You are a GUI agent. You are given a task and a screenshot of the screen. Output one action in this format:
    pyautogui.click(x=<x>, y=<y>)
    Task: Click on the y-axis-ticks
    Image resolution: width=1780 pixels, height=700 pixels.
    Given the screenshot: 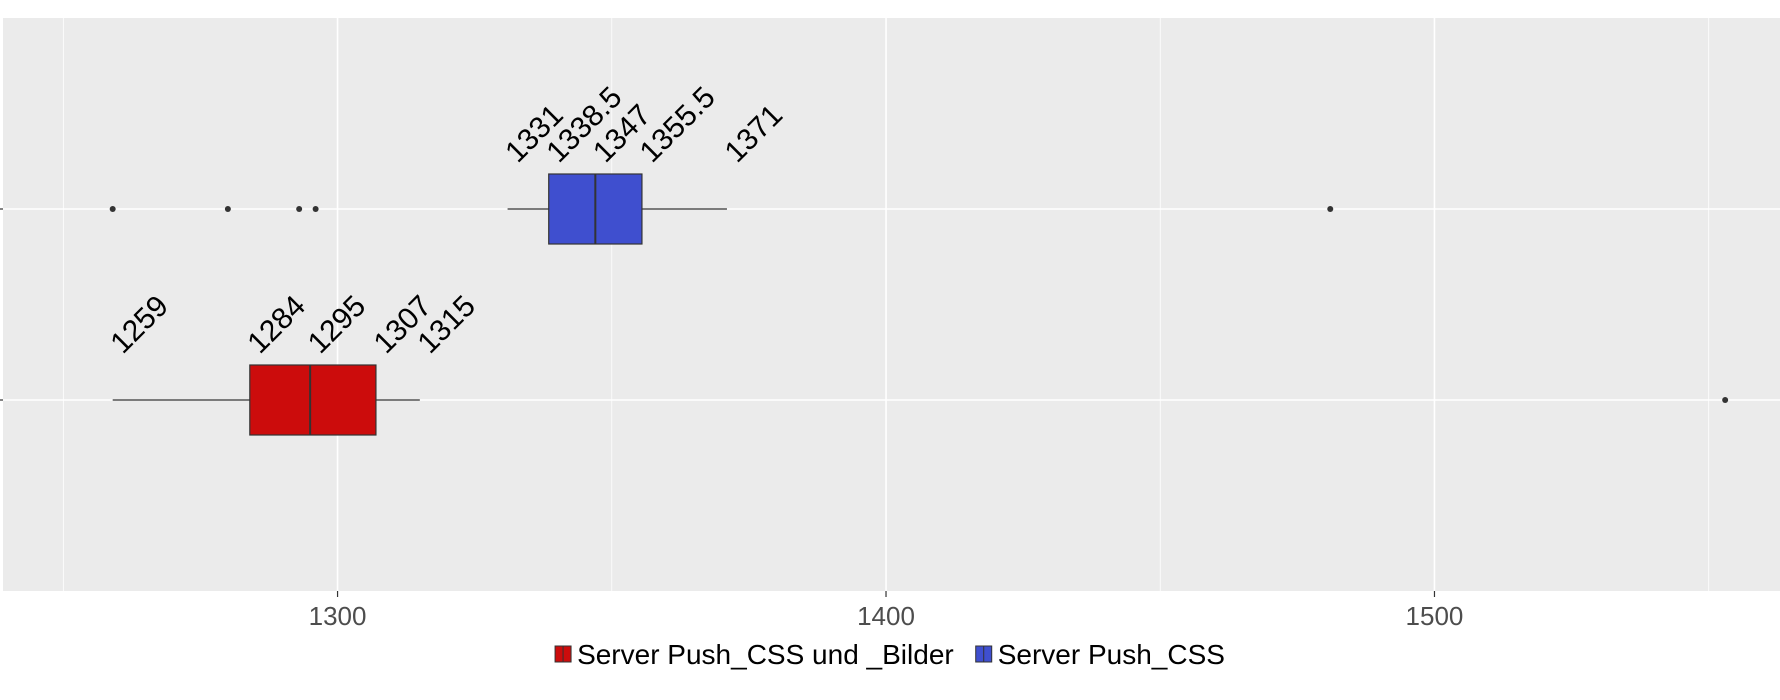 What is the action you would take?
    pyautogui.click(x=1, y=304)
    